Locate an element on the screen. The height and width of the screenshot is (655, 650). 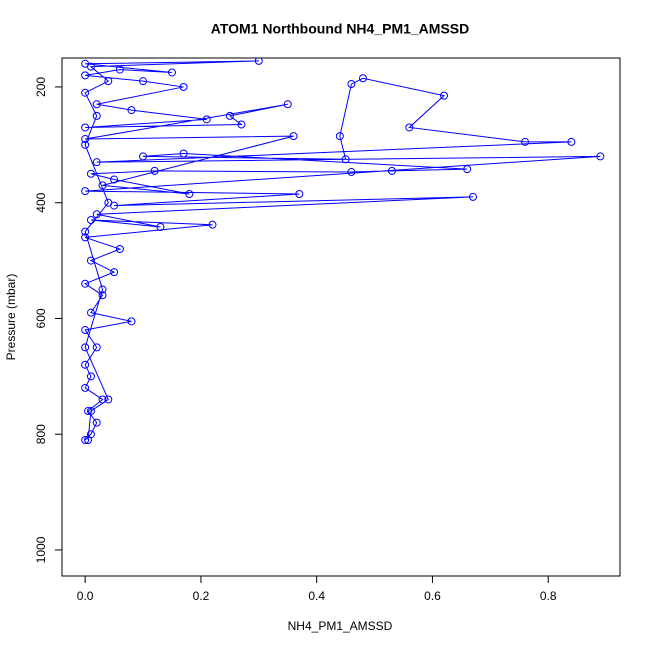
x-axis-label: NH4_PM1_AMSSD is located at coordinates (340, 626).